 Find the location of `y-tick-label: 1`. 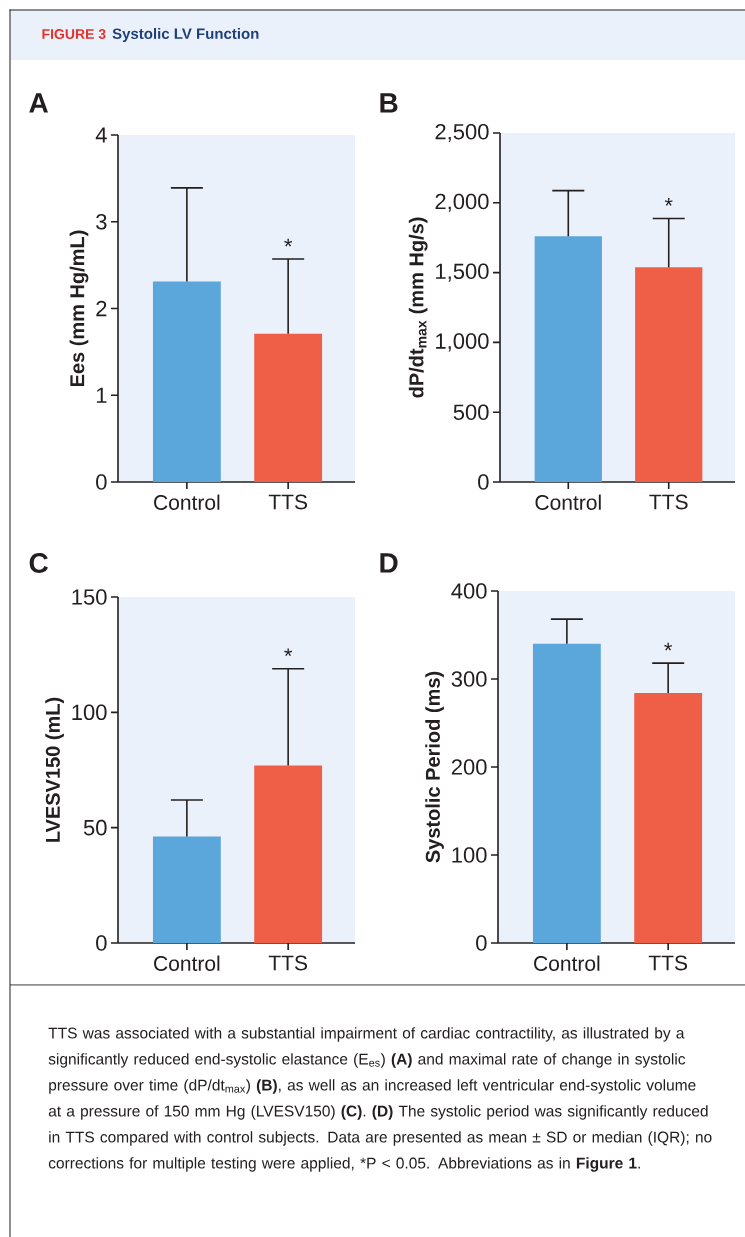

y-tick-label: 1 is located at coordinates (101, 395).